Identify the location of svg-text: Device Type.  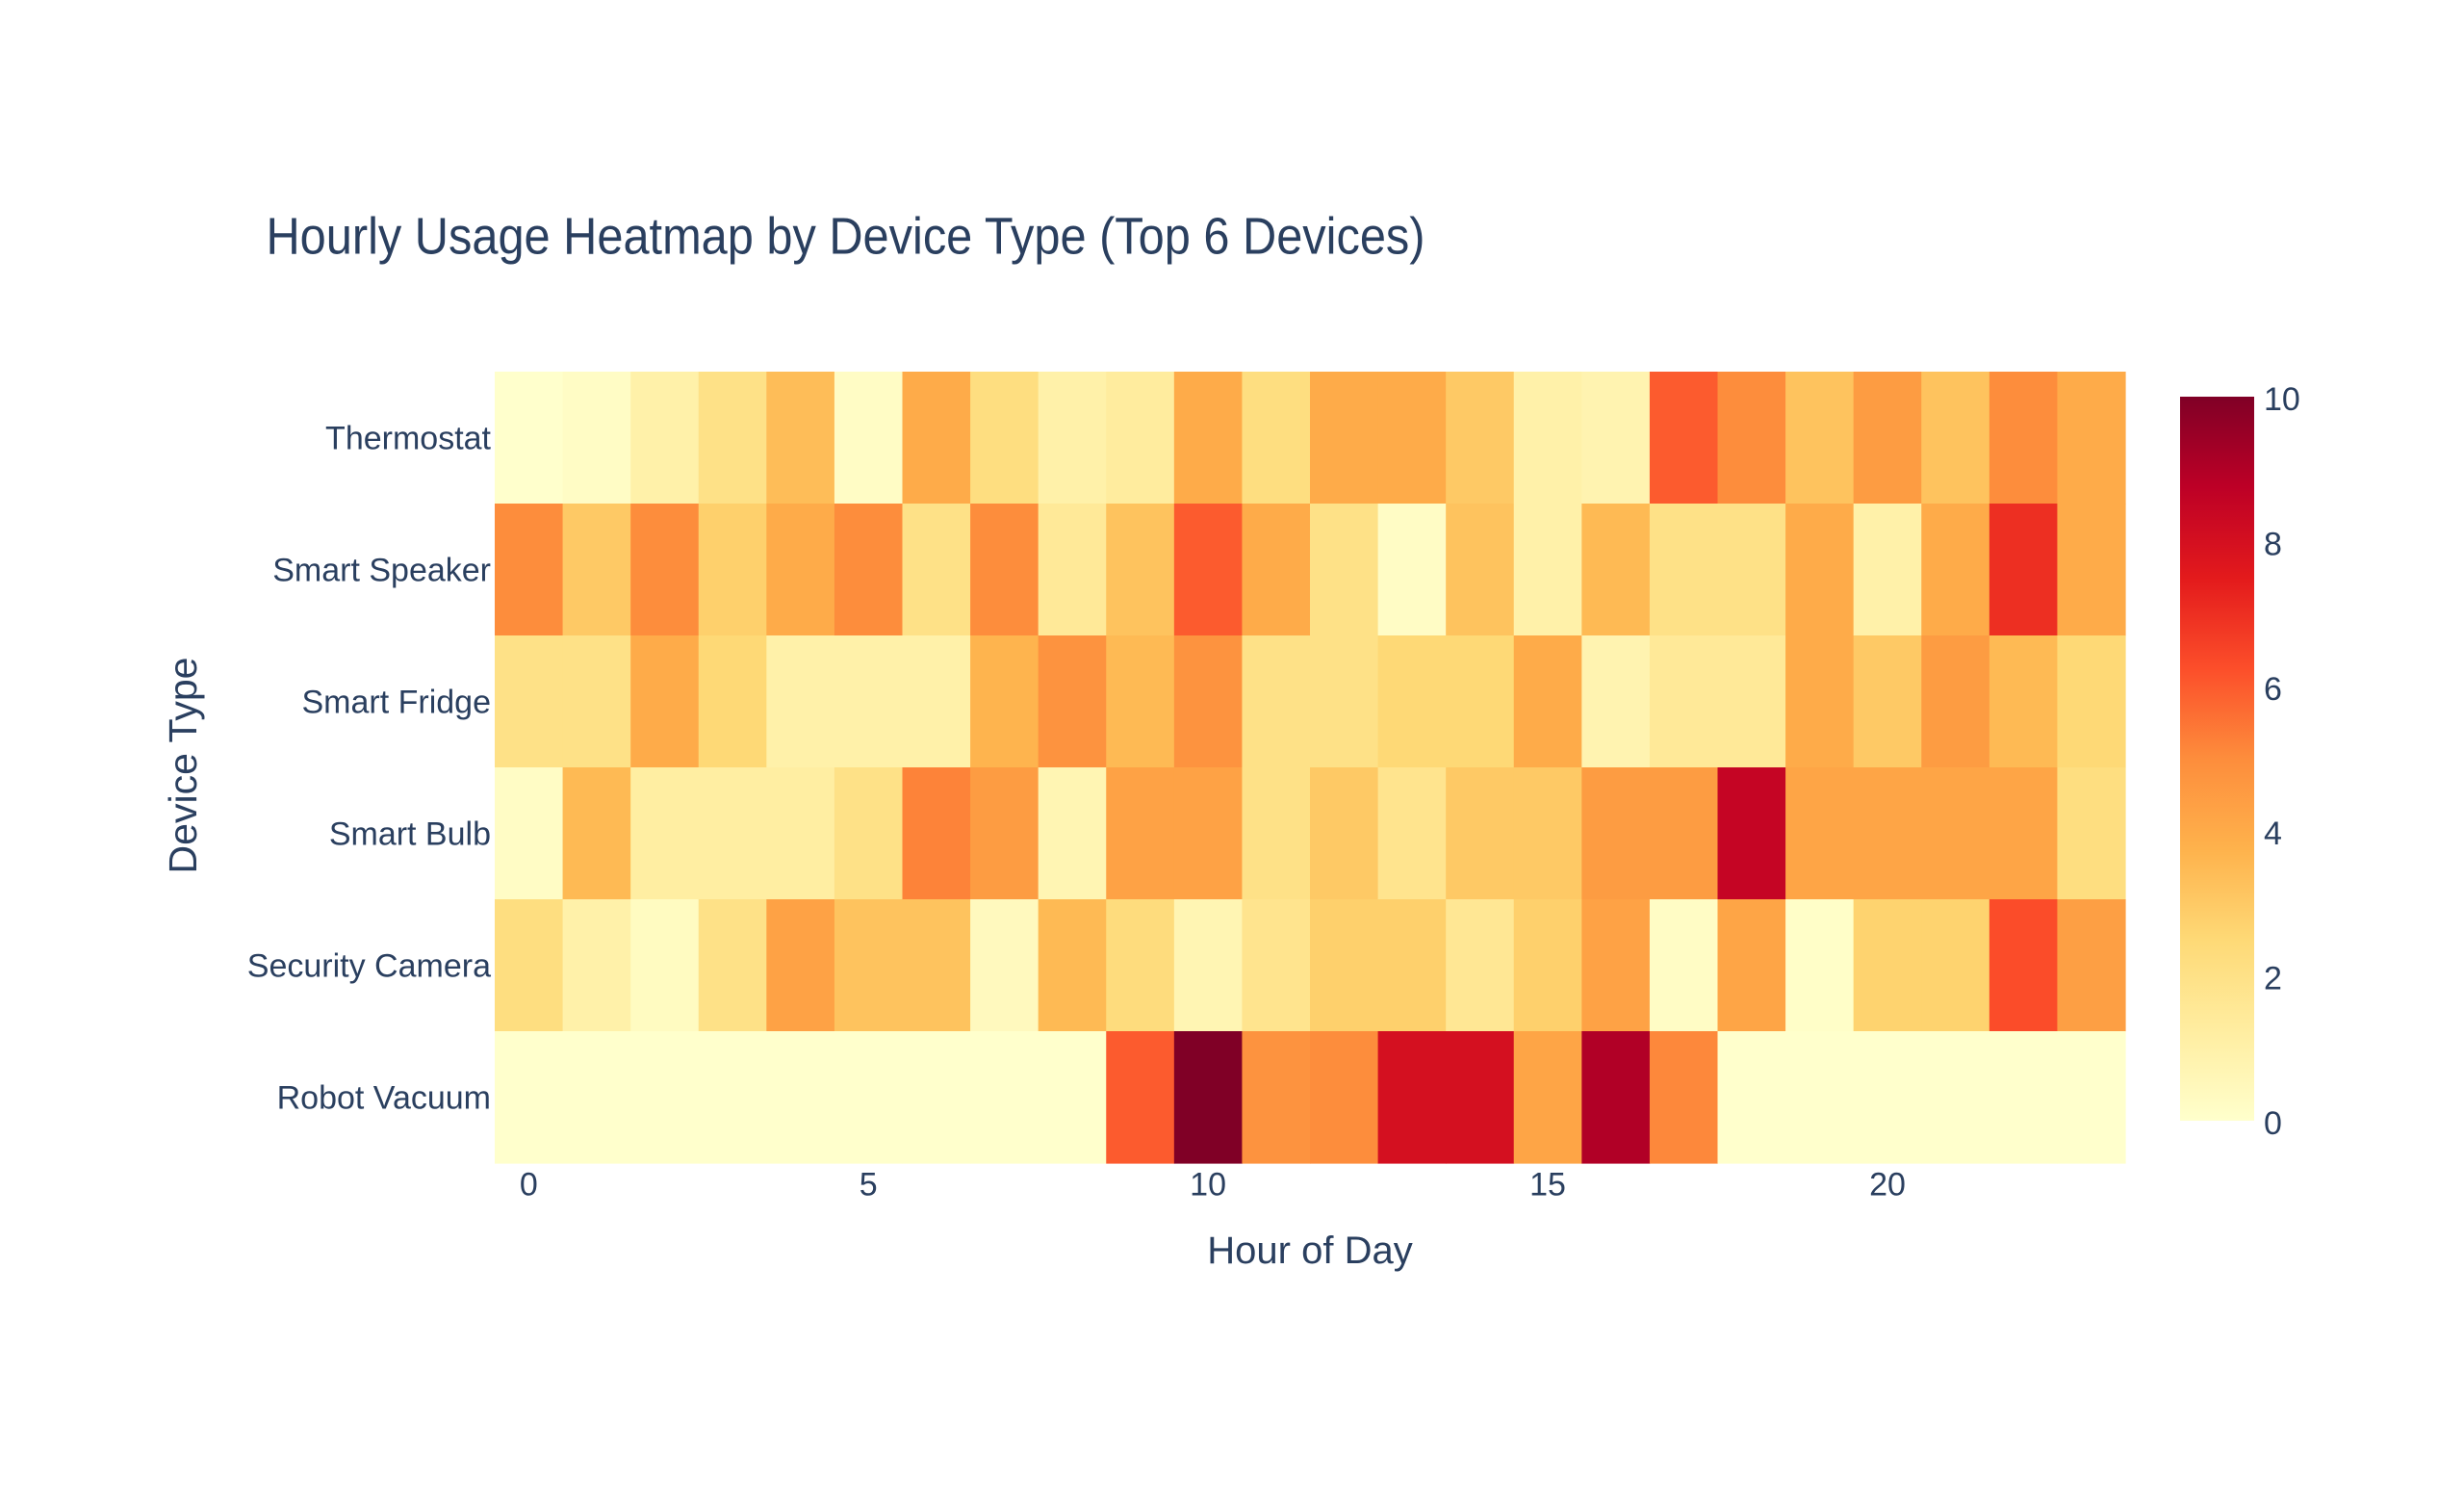
(183, 766).